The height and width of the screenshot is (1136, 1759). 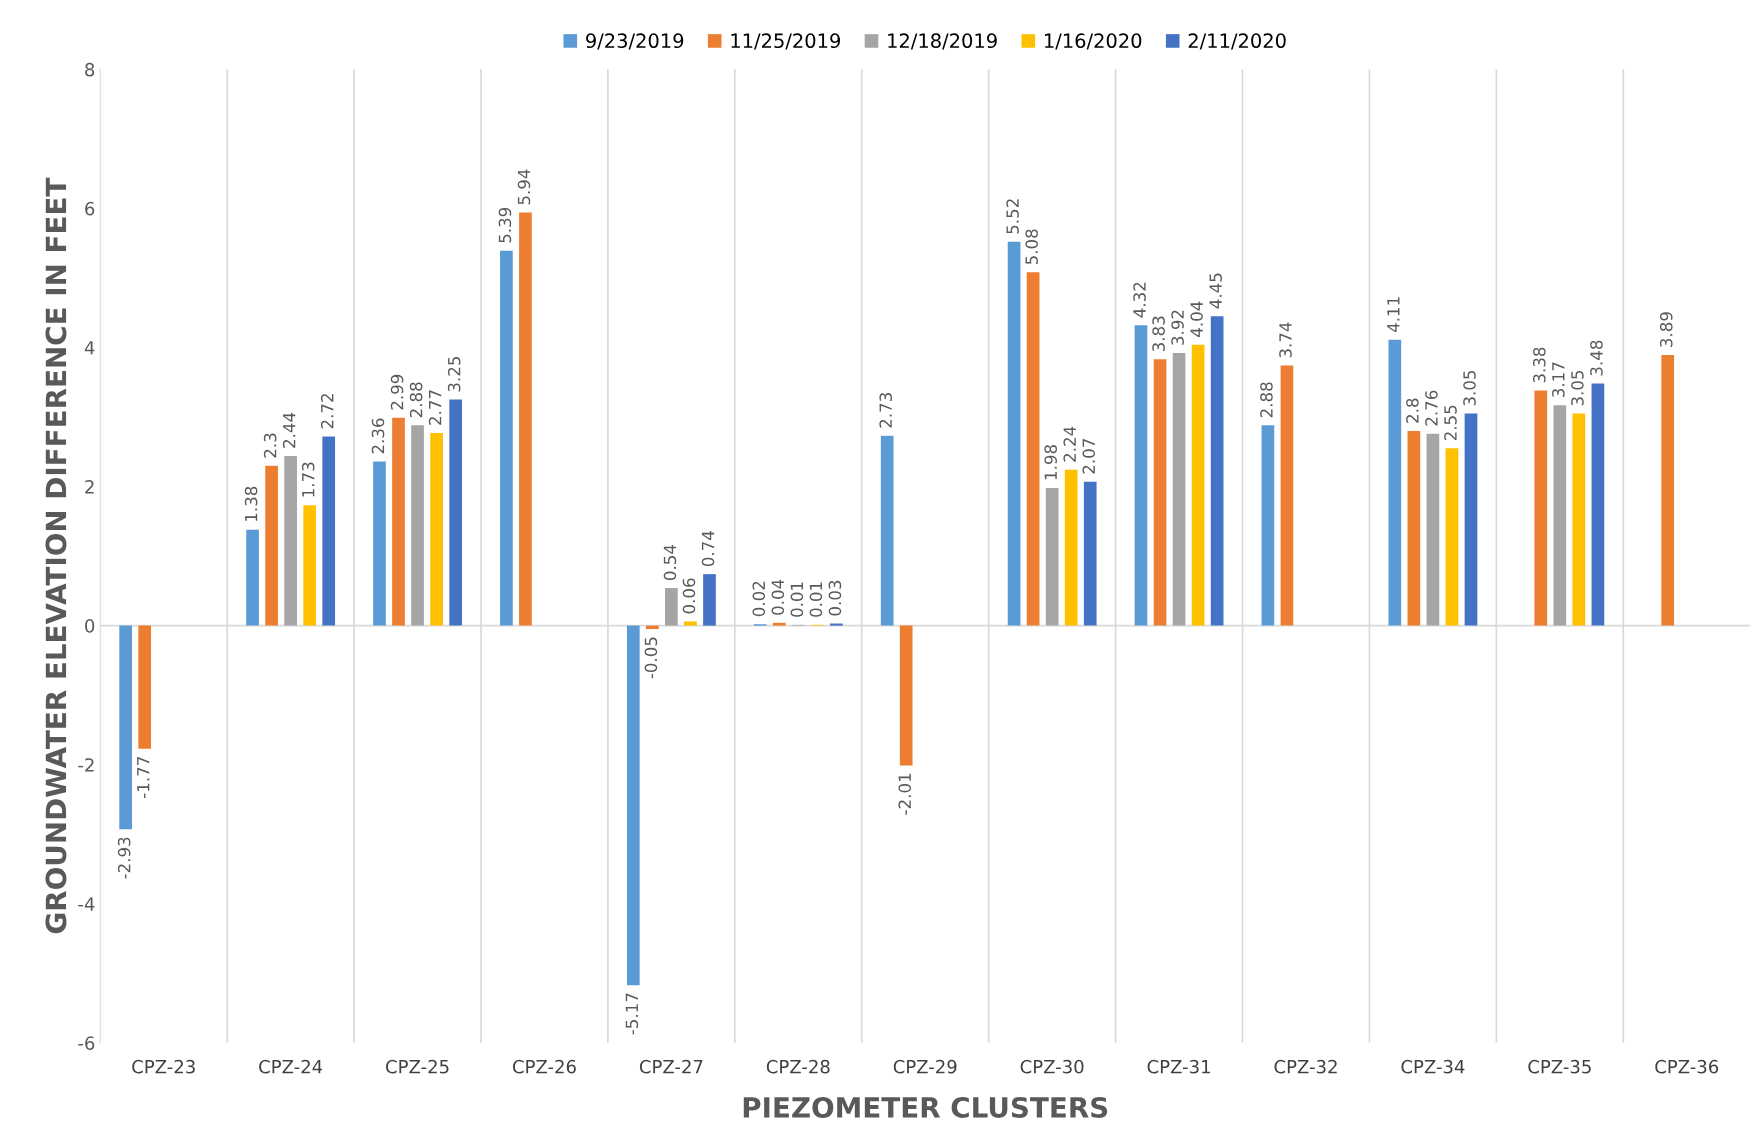 I want to click on data-label: 3.38, so click(x=1539, y=365).